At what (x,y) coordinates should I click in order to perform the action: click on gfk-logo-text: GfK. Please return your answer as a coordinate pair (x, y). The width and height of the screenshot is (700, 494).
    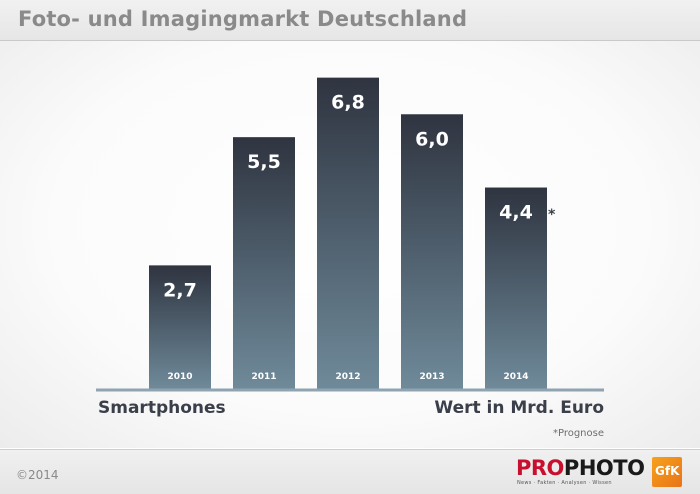
    Looking at the image, I should click on (667, 471).